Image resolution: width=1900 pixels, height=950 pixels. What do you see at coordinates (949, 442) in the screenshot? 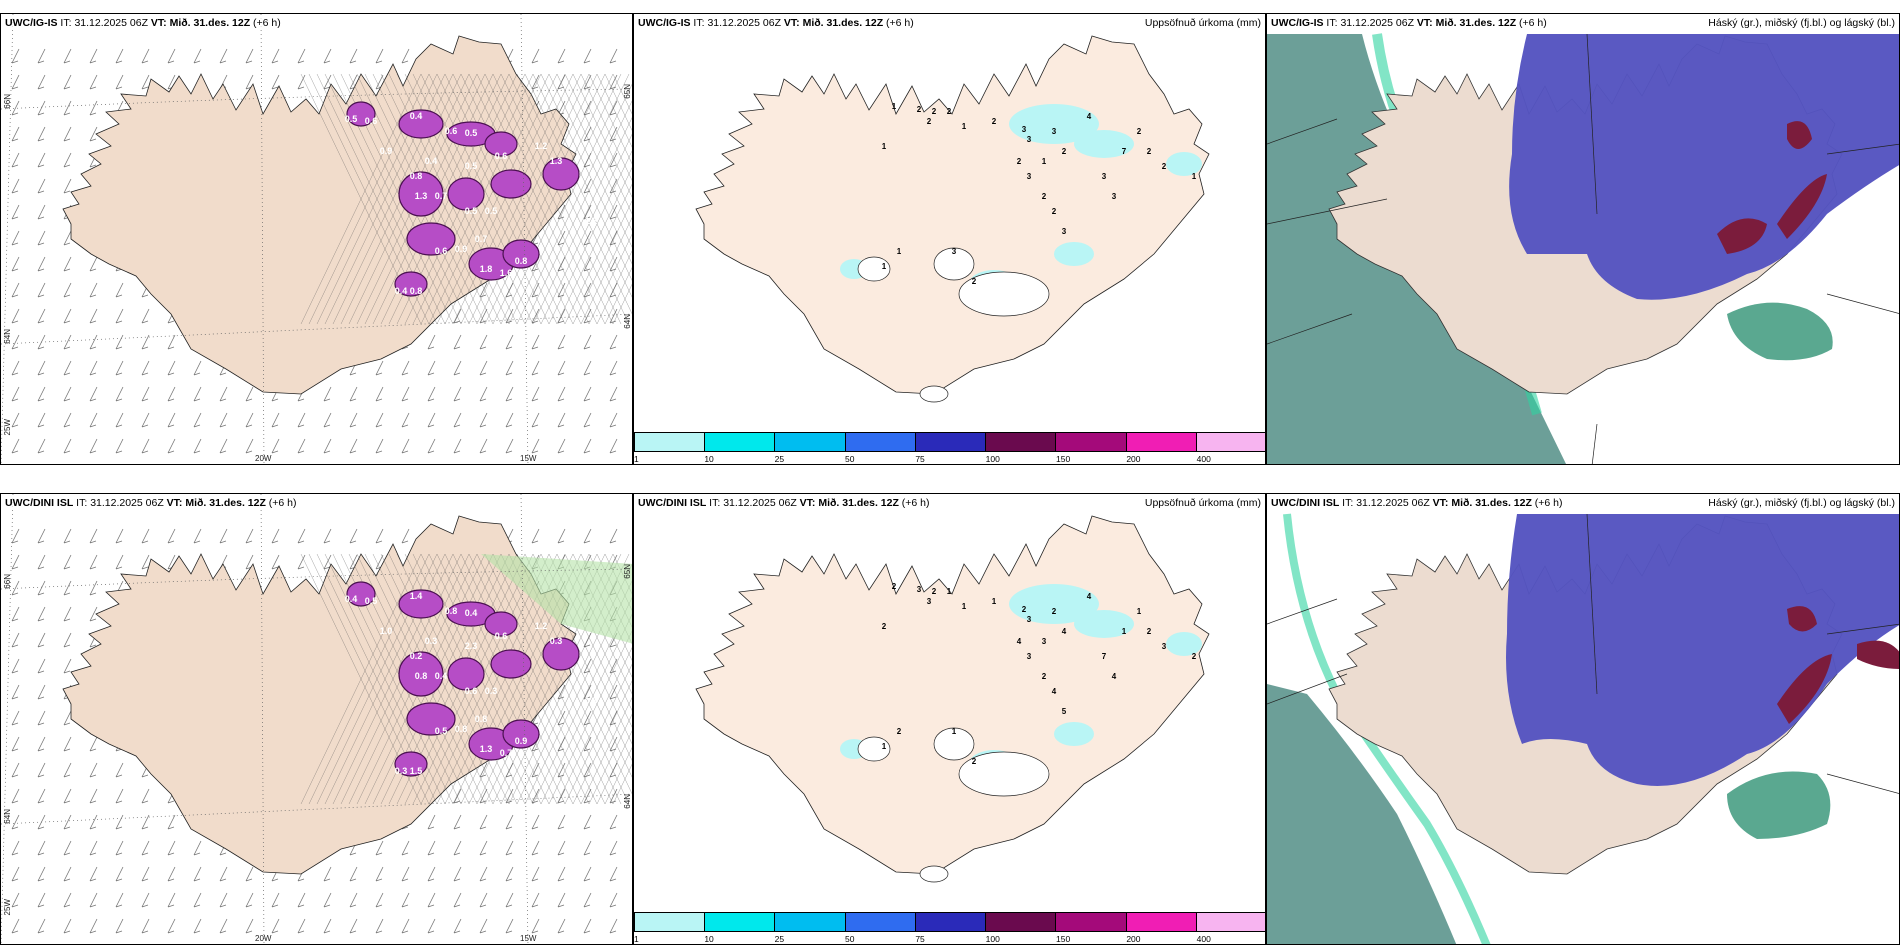
I see `colorbar-swatches` at bounding box center [949, 442].